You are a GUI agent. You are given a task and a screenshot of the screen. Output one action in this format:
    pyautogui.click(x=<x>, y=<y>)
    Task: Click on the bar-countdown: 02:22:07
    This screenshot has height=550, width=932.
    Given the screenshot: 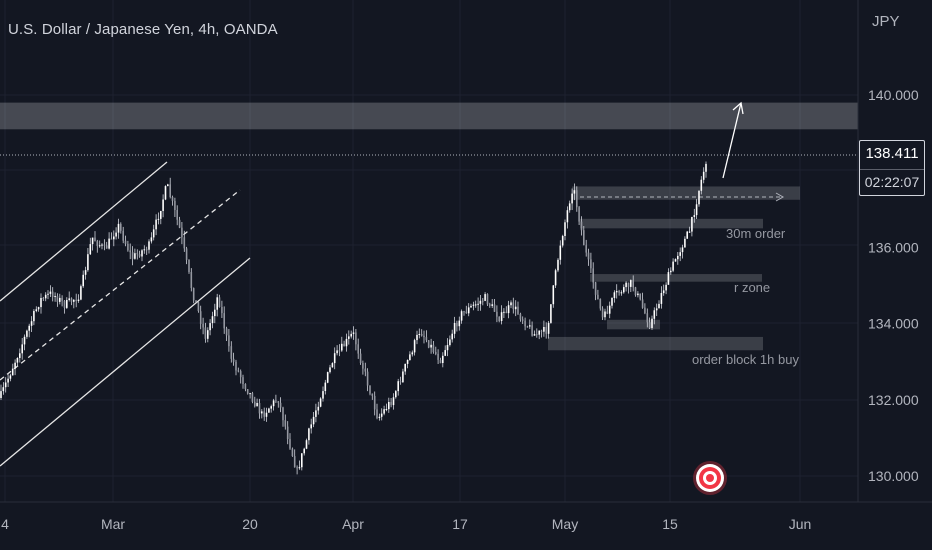 What is the action you would take?
    pyautogui.click(x=892, y=182)
    